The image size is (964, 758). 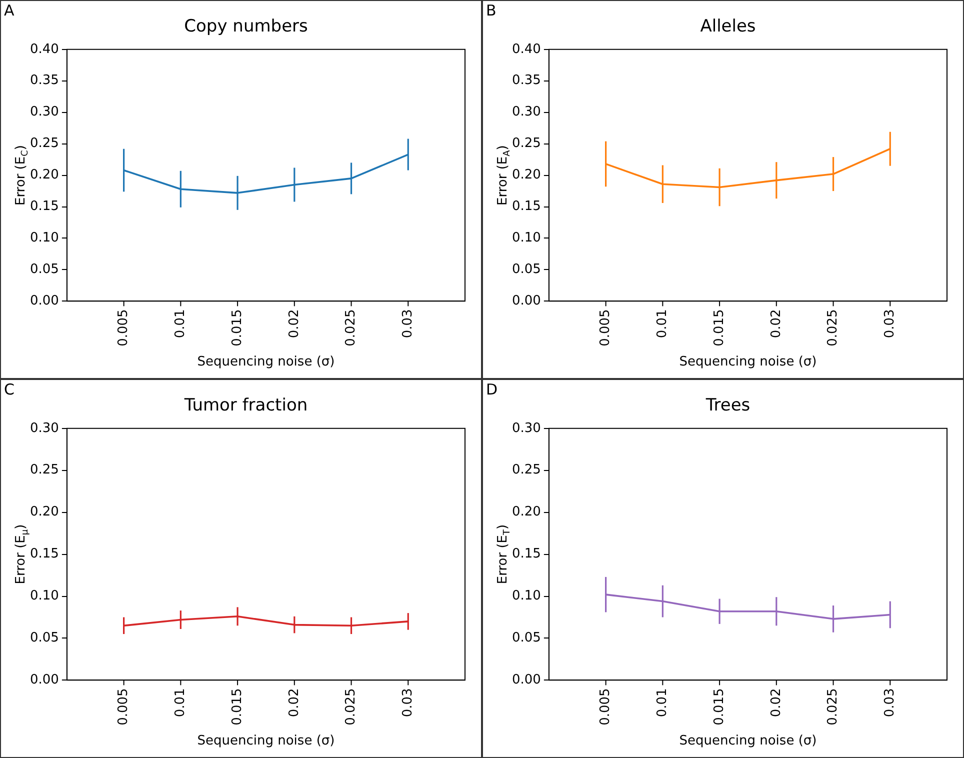 What do you see at coordinates (728, 26) in the screenshot?
I see `chart-title: Alleles` at bounding box center [728, 26].